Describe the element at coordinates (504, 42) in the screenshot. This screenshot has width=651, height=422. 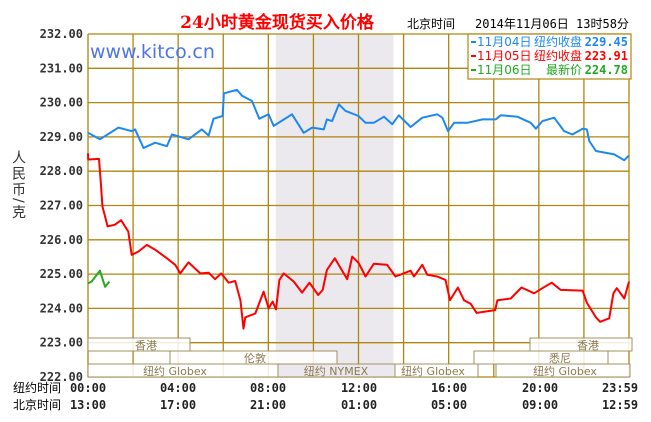
I see `legend-date: 11月04日` at that location.